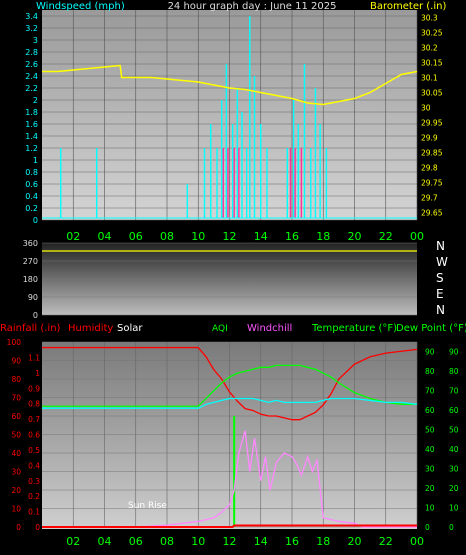  Describe the element at coordinates (417, 541) in the screenshot. I see `x-tick-label: 00` at that location.